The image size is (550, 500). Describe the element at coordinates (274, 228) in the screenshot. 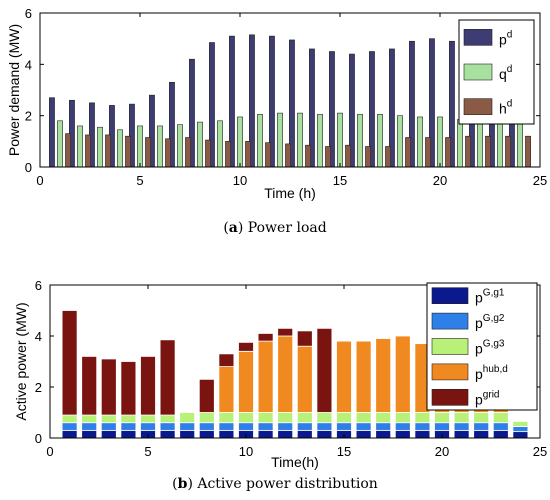

I see `caption-a: (a) Power load` at that location.